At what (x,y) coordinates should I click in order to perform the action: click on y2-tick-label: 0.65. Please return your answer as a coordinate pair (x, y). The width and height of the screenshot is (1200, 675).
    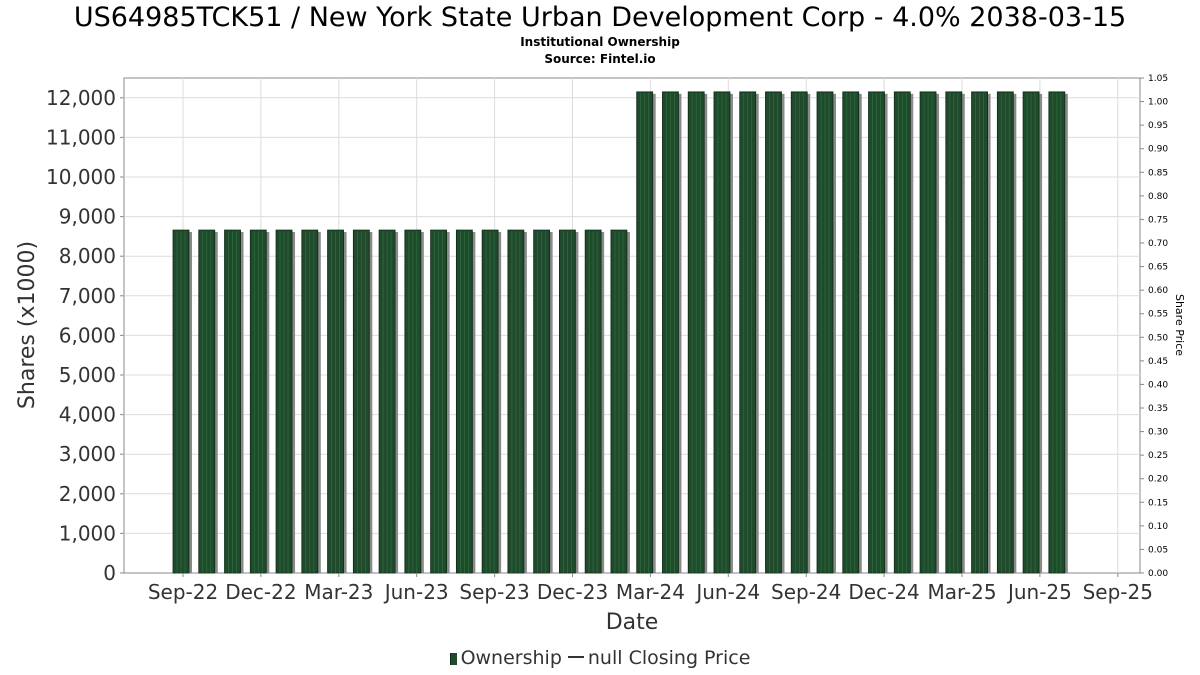
    Looking at the image, I should click on (1158, 268).